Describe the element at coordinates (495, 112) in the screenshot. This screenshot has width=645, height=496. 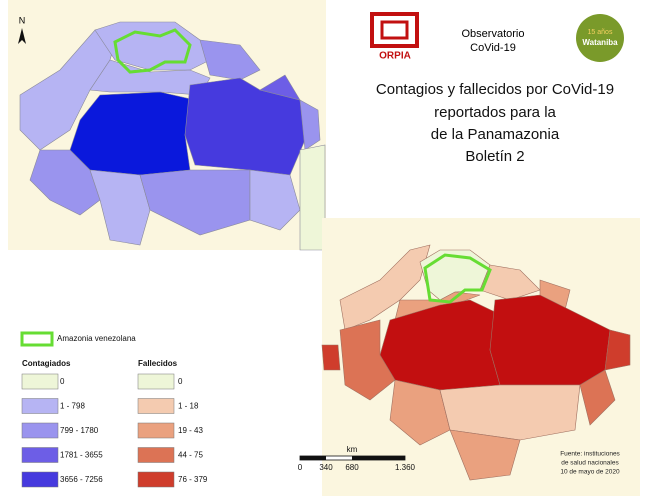
I see `title: reportados para la` at that location.